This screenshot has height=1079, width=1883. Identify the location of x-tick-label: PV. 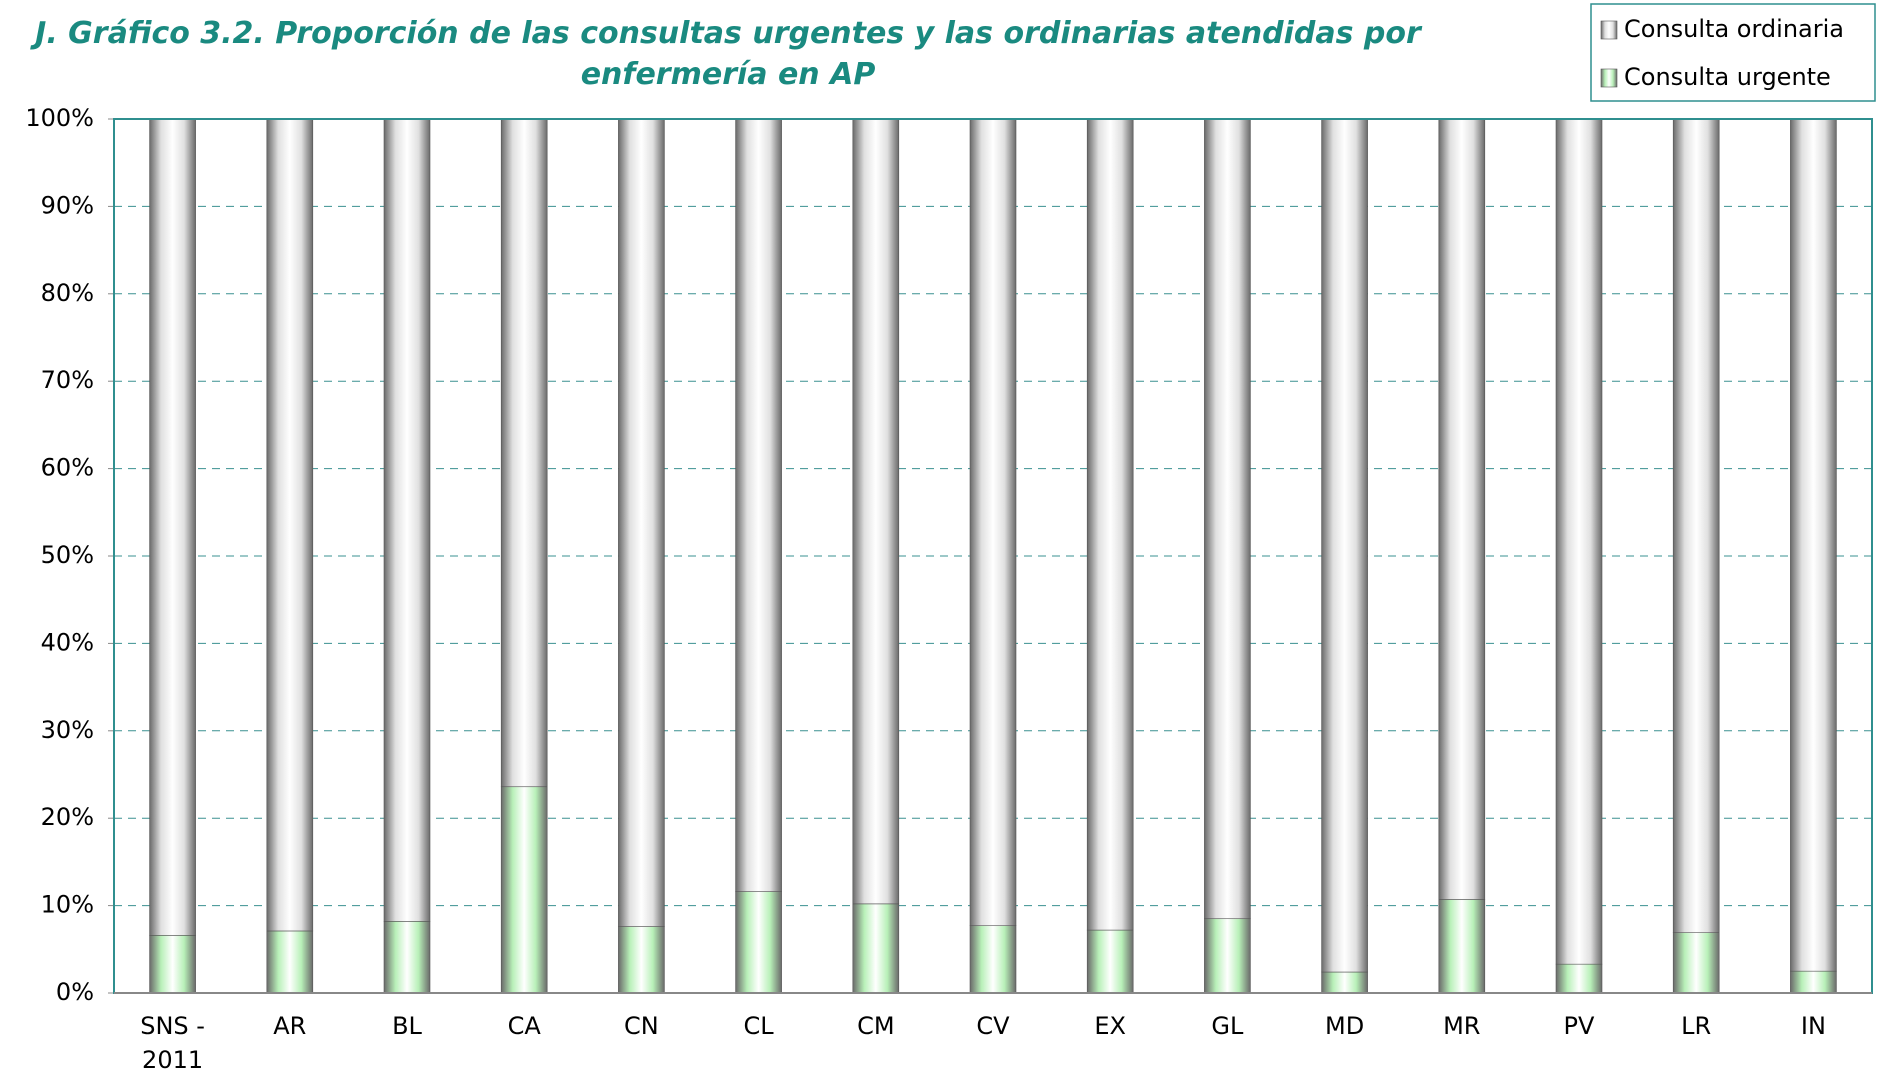
(1579, 1026).